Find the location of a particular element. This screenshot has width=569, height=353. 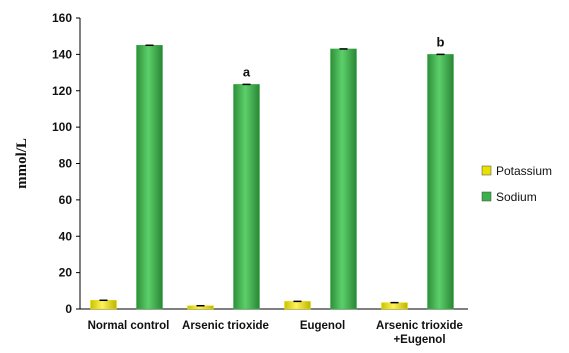

significance-label: a is located at coordinates (247, 71).